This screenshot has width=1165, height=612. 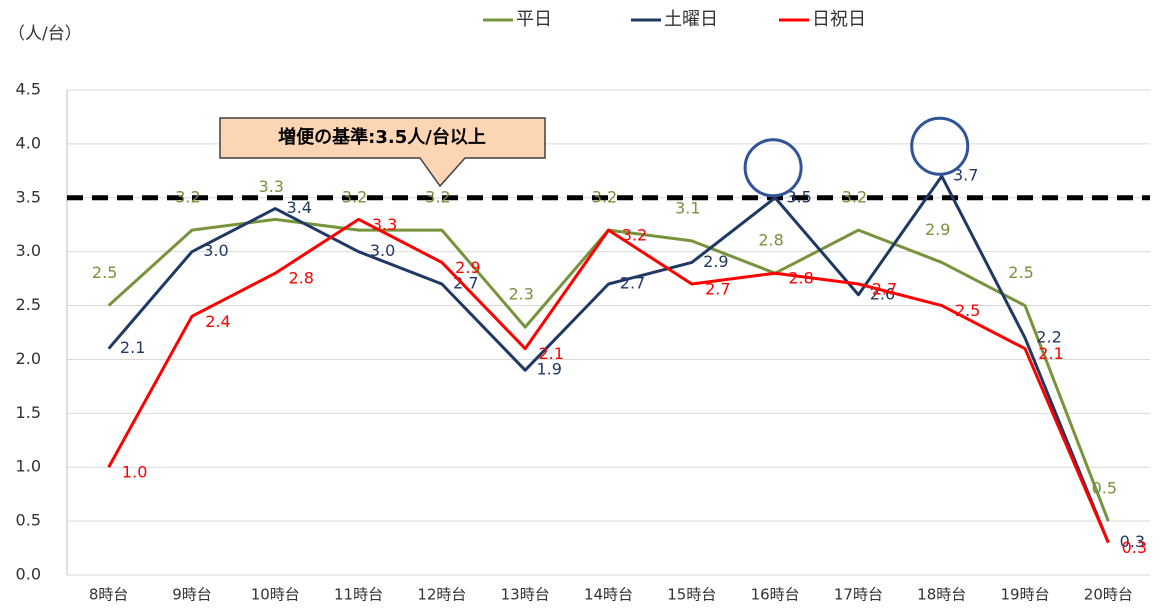 What do you see at coordinates (358, 595) in the screenshot?
I see `x-tick-label: 11時台` at bounding box center [358, 595].